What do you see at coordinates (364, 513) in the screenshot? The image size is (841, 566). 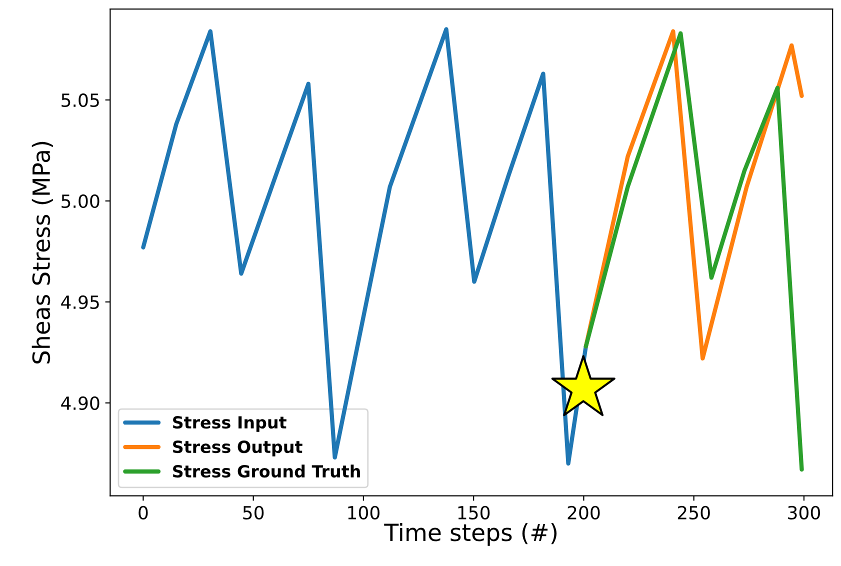 I see `x-tick-label: 100` at bounding box center [364, 513].